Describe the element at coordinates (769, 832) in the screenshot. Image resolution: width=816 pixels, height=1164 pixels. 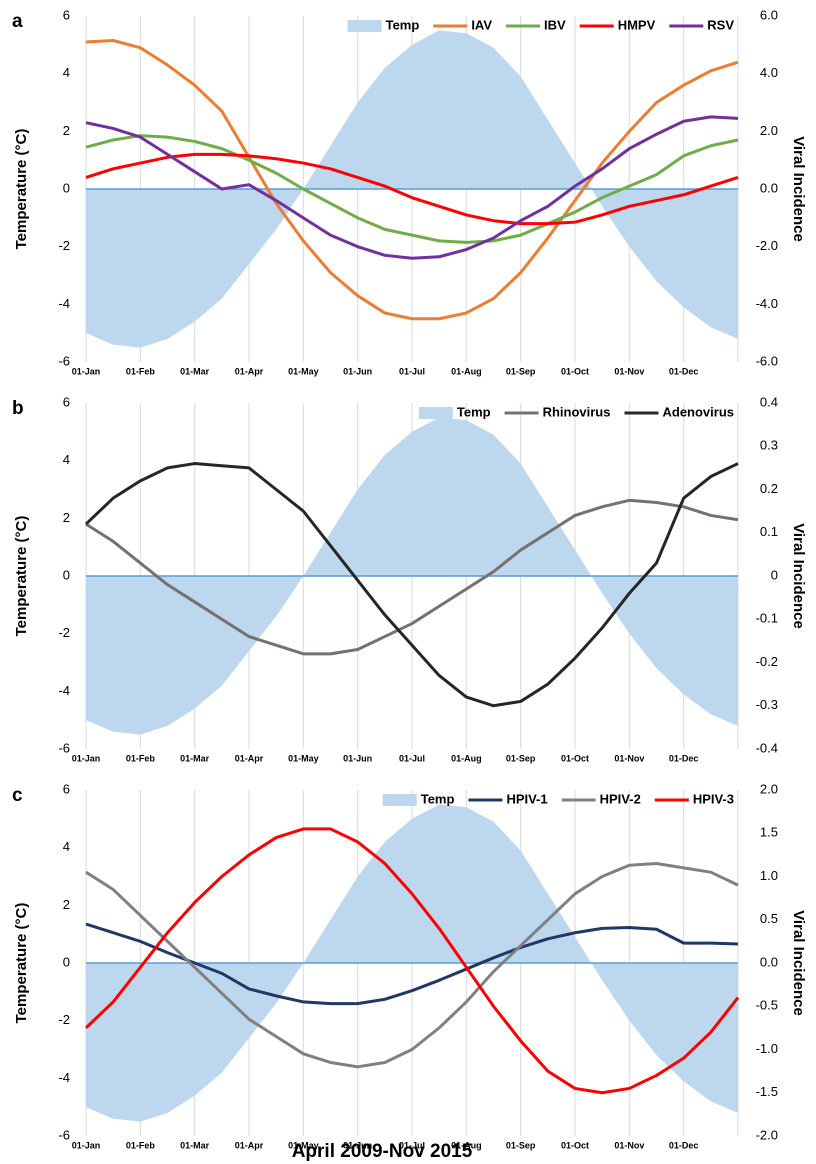
I see `y2-tick-label: 1.5` at that location.